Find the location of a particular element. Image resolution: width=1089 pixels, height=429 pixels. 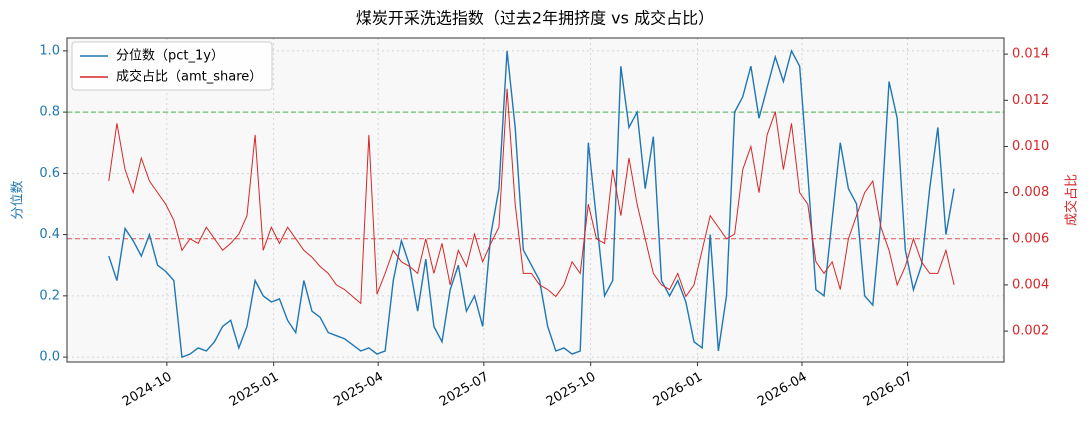

y2-tick-label: 0.002 is located at coordinates (1030, 331).